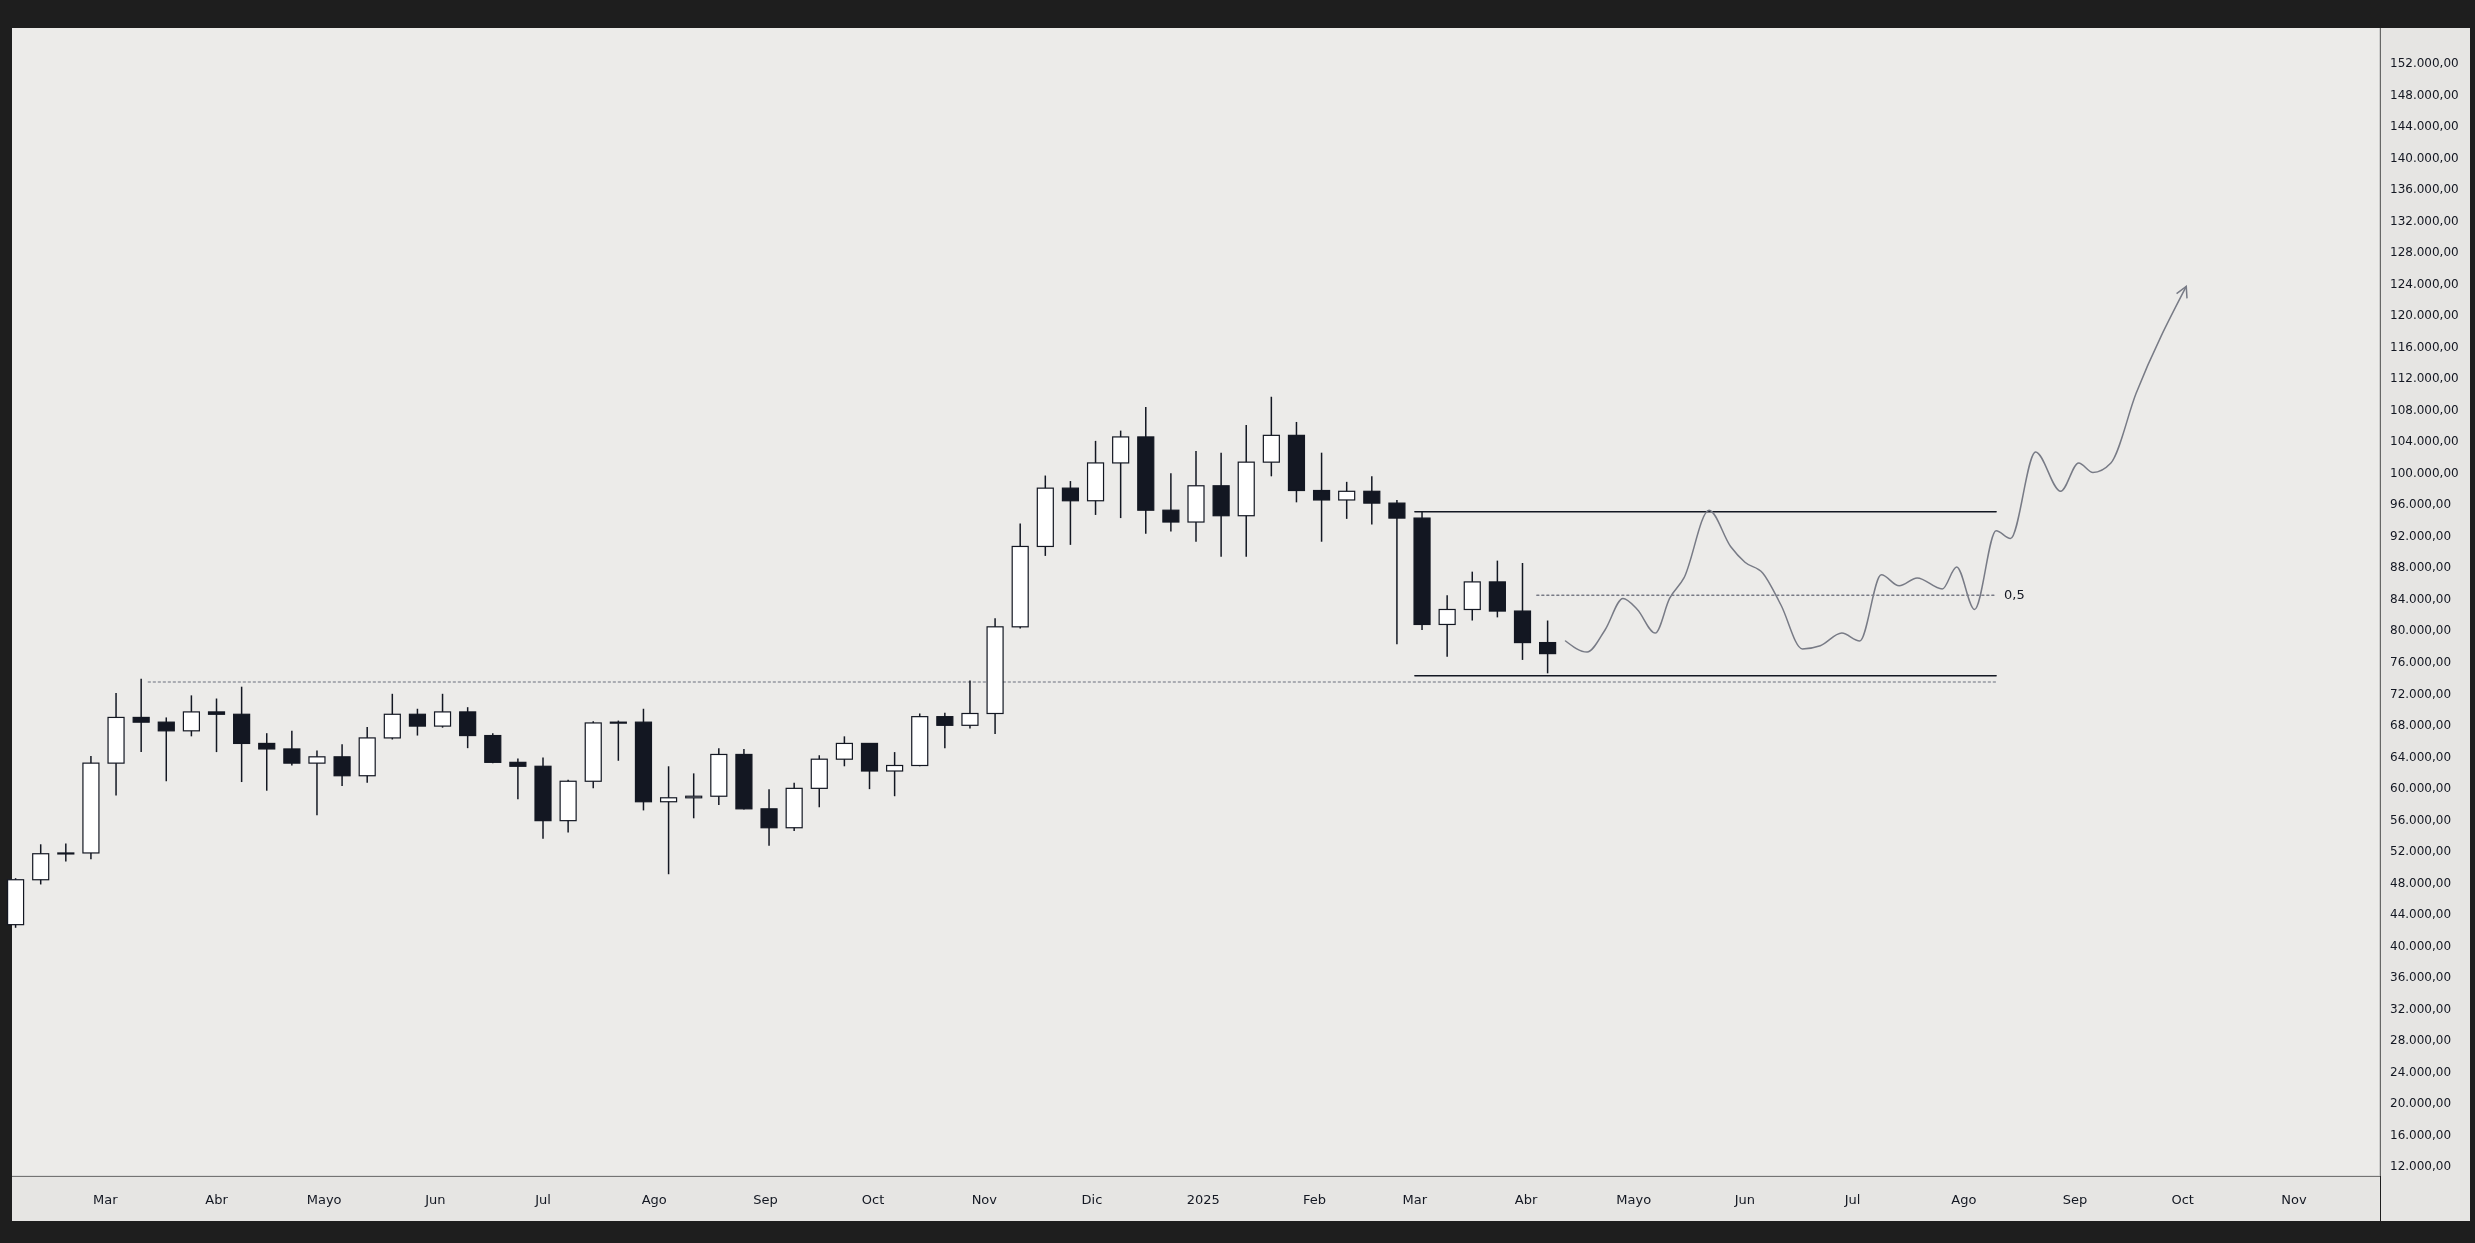 This screenshot has width=2475, height=1243. What do you see at coordinates (2424, 94) in the screenshot?
I see `y-tick-label: 148.000,00` at bounding box center [2424, 94].